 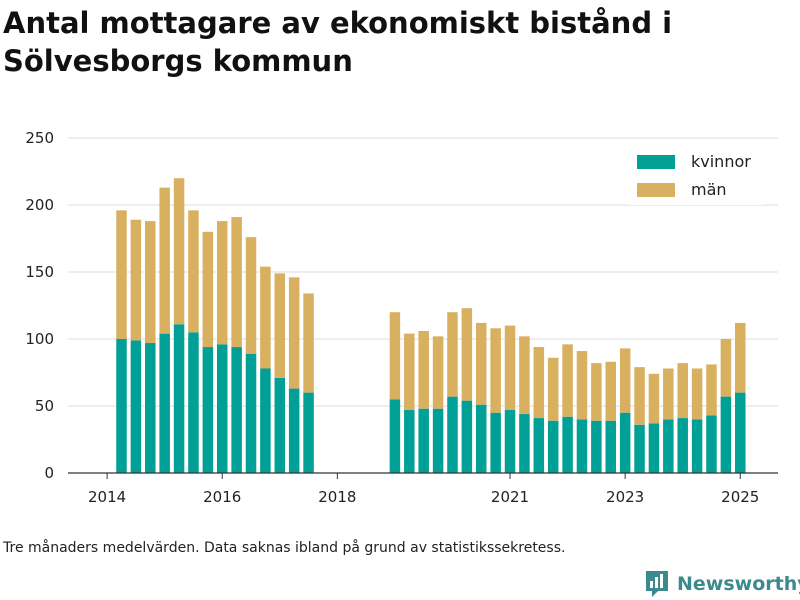 I want to click on x-tick-label: 2016, so click(x=222, y=497).